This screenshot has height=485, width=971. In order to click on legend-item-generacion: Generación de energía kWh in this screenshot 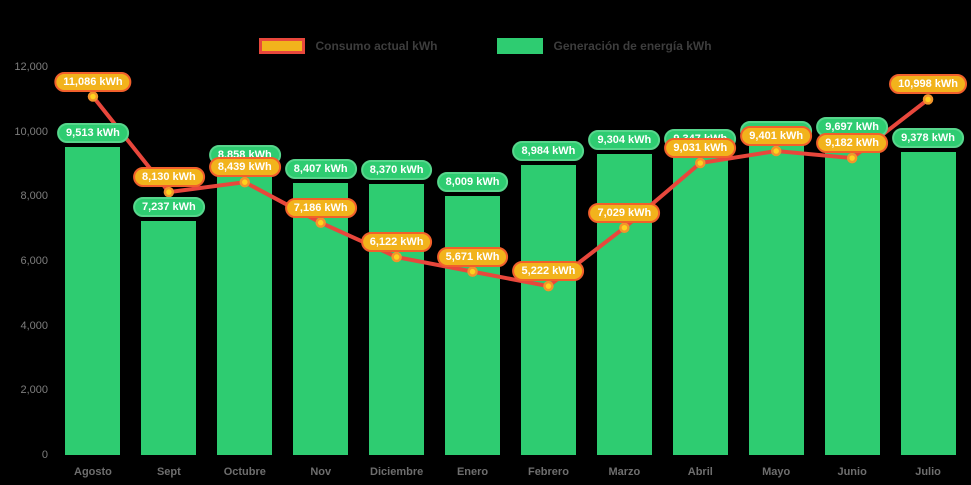, I will do `click(604, 46)`.